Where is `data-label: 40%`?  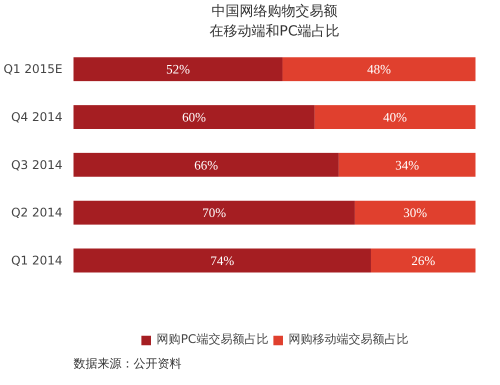
data-label: 40% is located at coordinates (395, 117).